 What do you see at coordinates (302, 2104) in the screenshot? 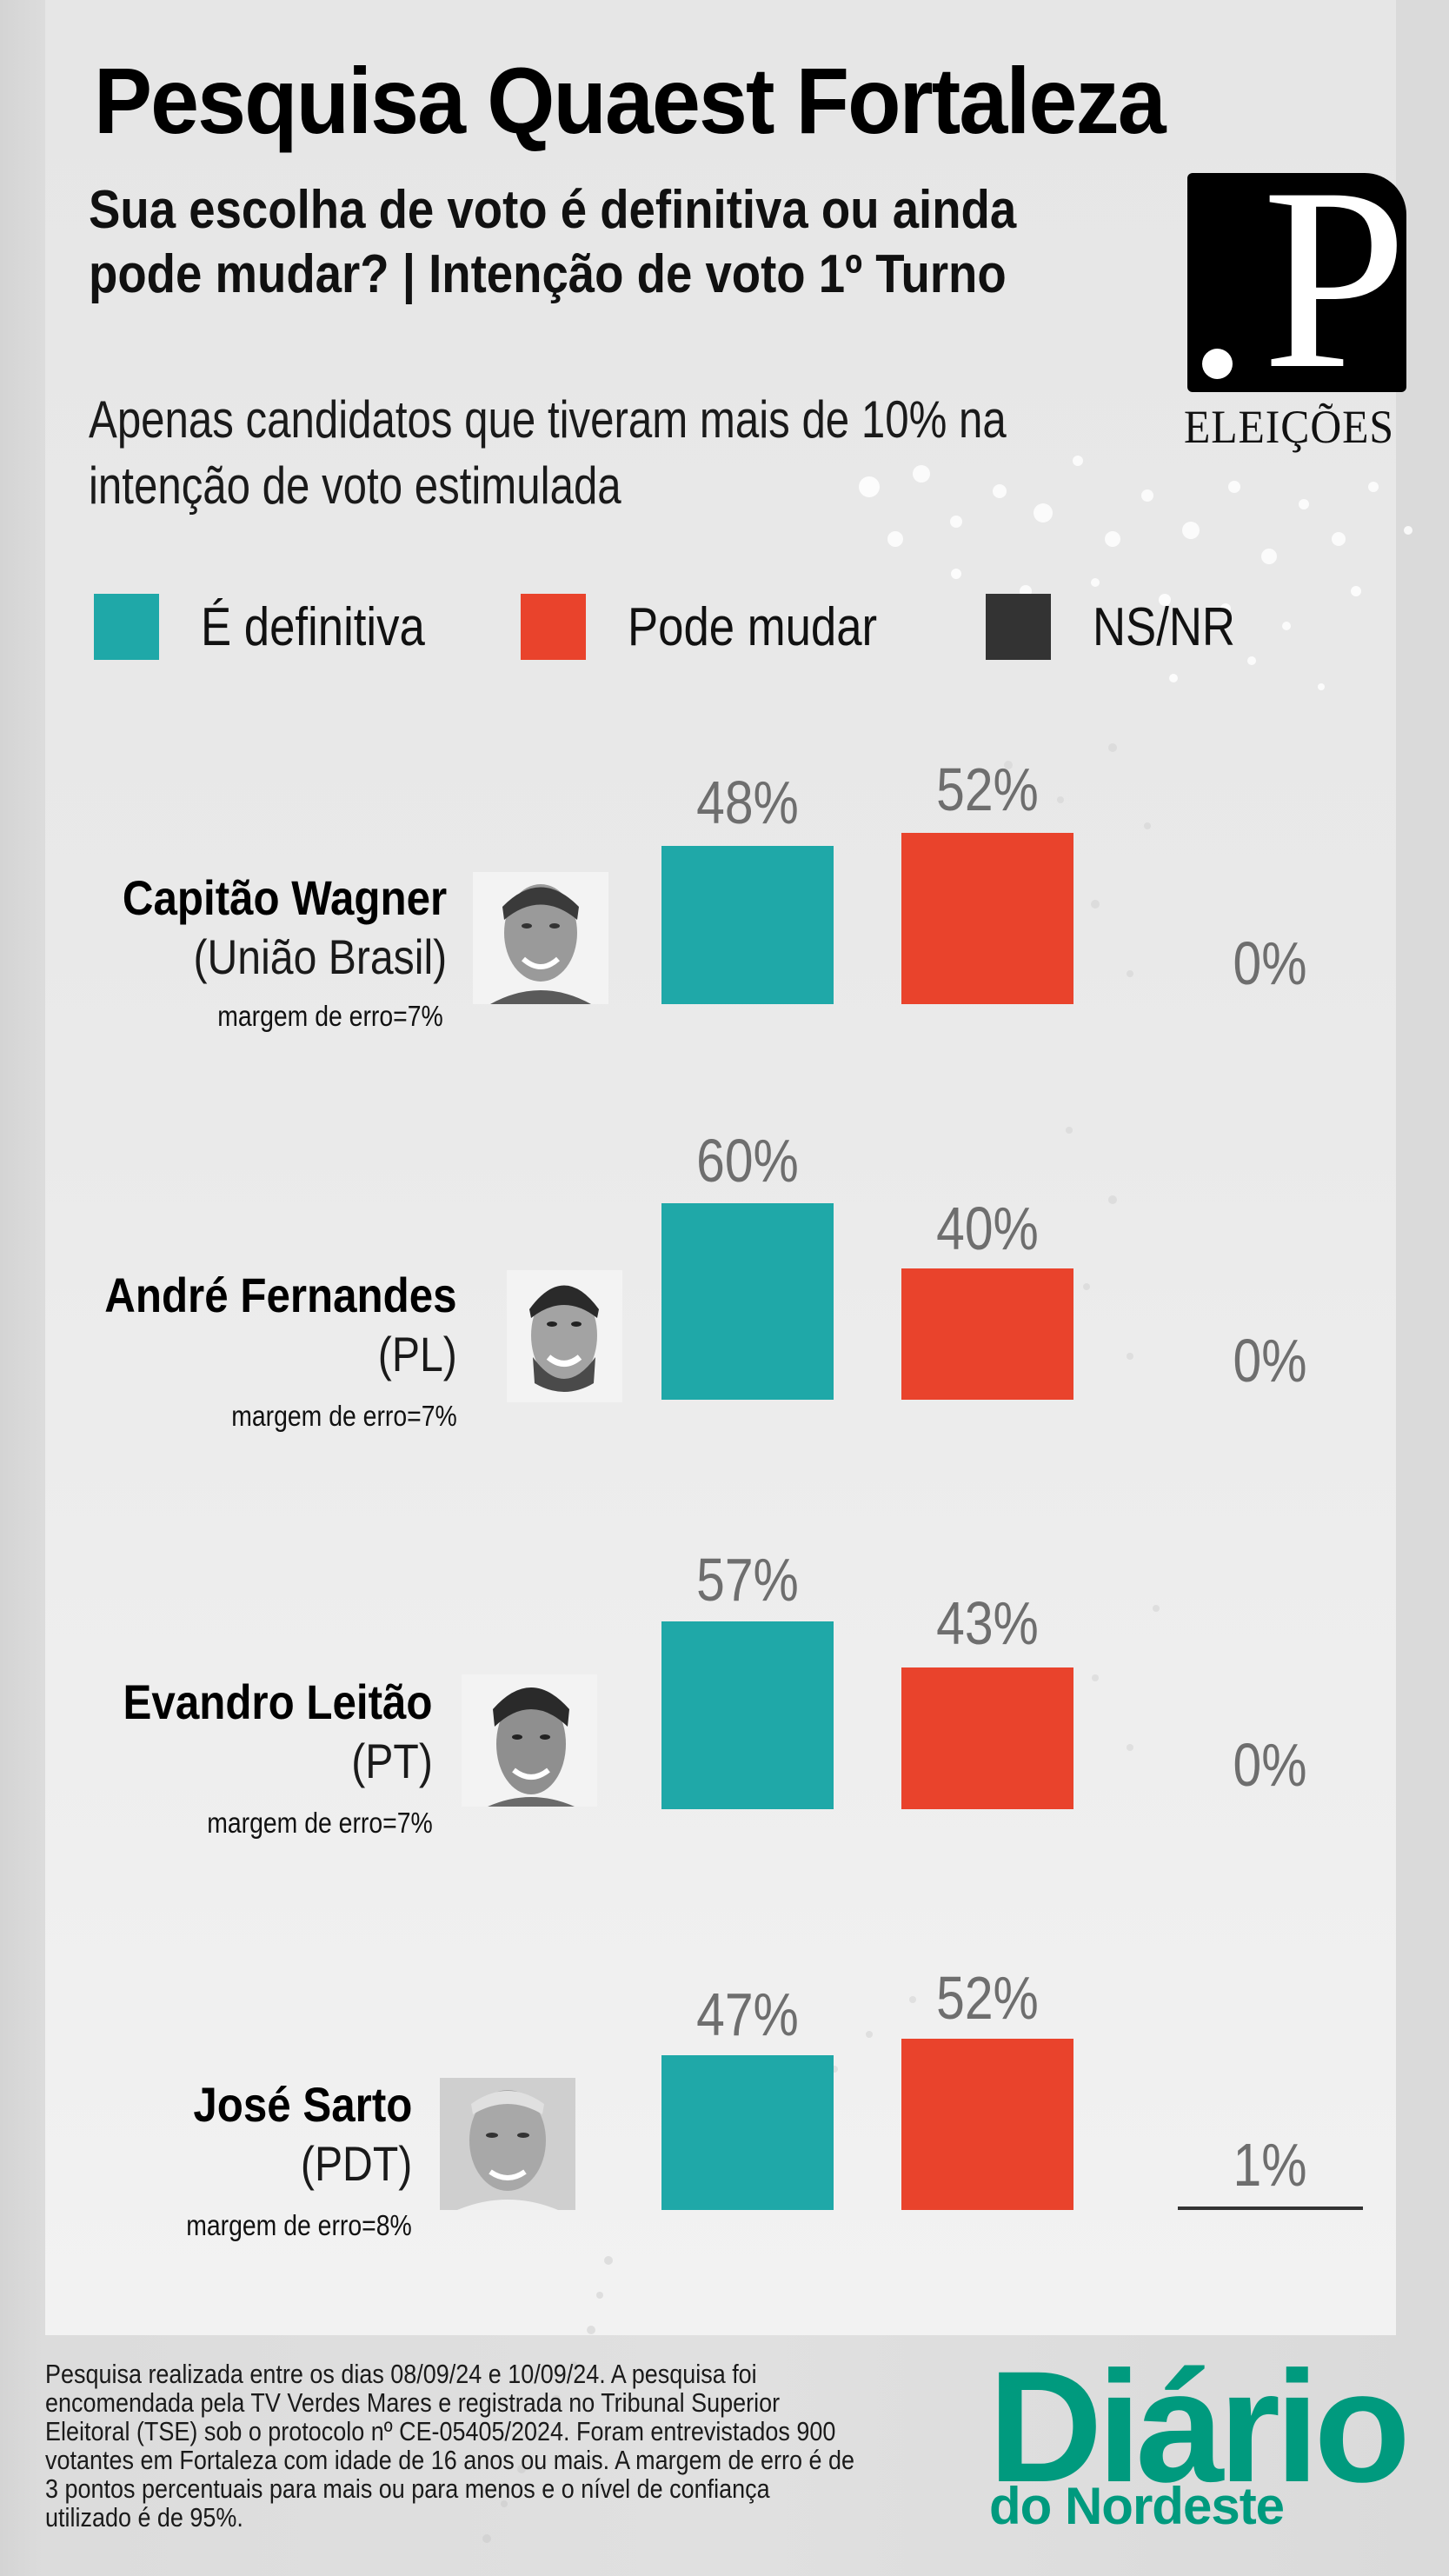
I see `candidate-name: José Sarto` at bounding box center [302, 2104].